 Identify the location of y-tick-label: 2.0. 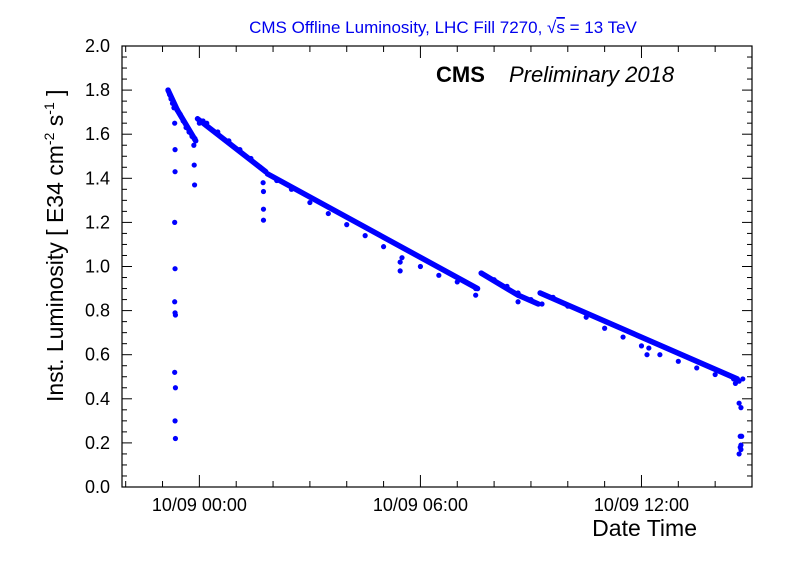
(97, 46).